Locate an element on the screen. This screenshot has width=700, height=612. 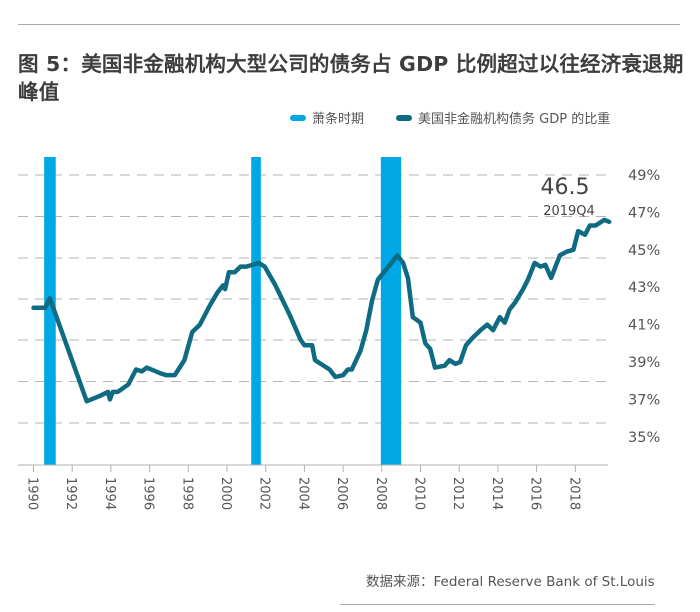
legend-item-debt-ratio: 美国非金融机构债务 GDP 的比重 is located at coordinates (503, 117).